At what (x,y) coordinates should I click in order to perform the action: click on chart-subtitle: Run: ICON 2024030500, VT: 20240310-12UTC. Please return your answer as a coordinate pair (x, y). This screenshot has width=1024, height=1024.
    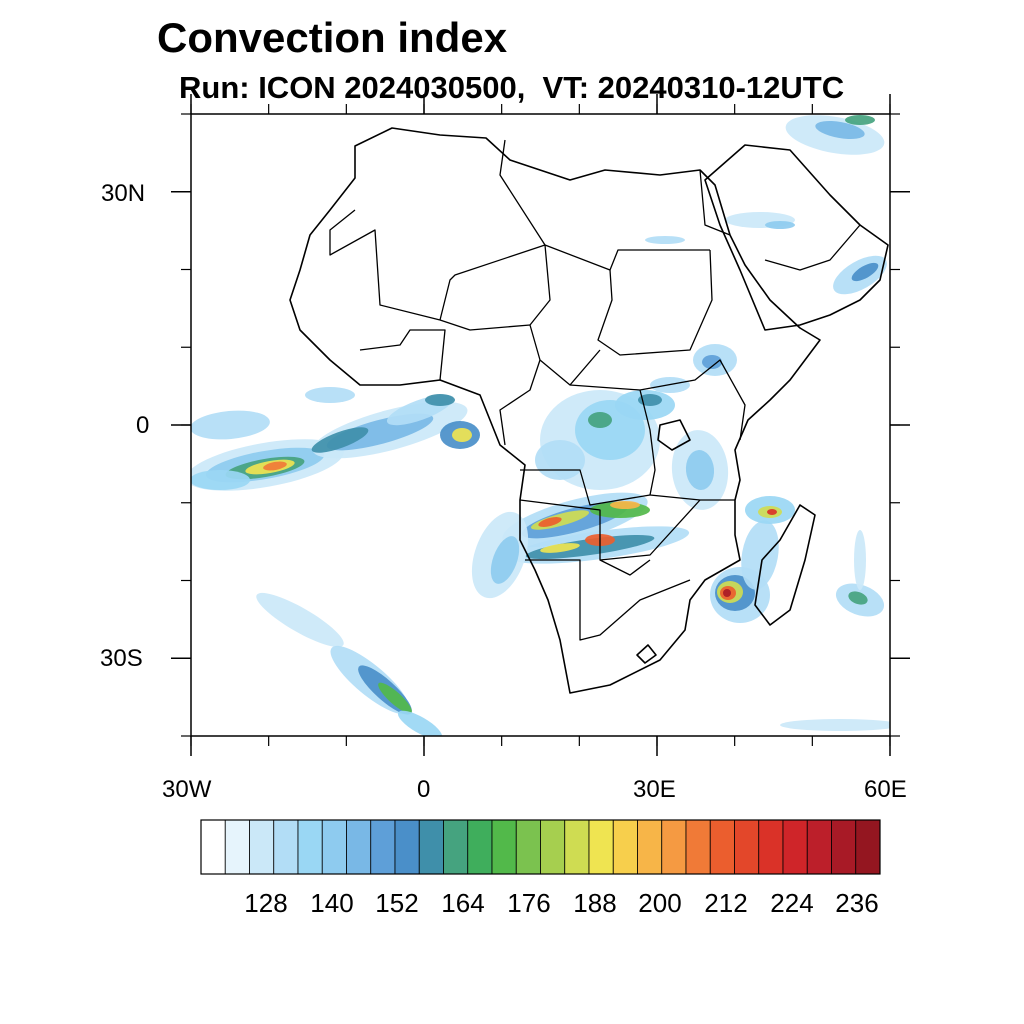
    Looking at the image, I should click on (512, 87).